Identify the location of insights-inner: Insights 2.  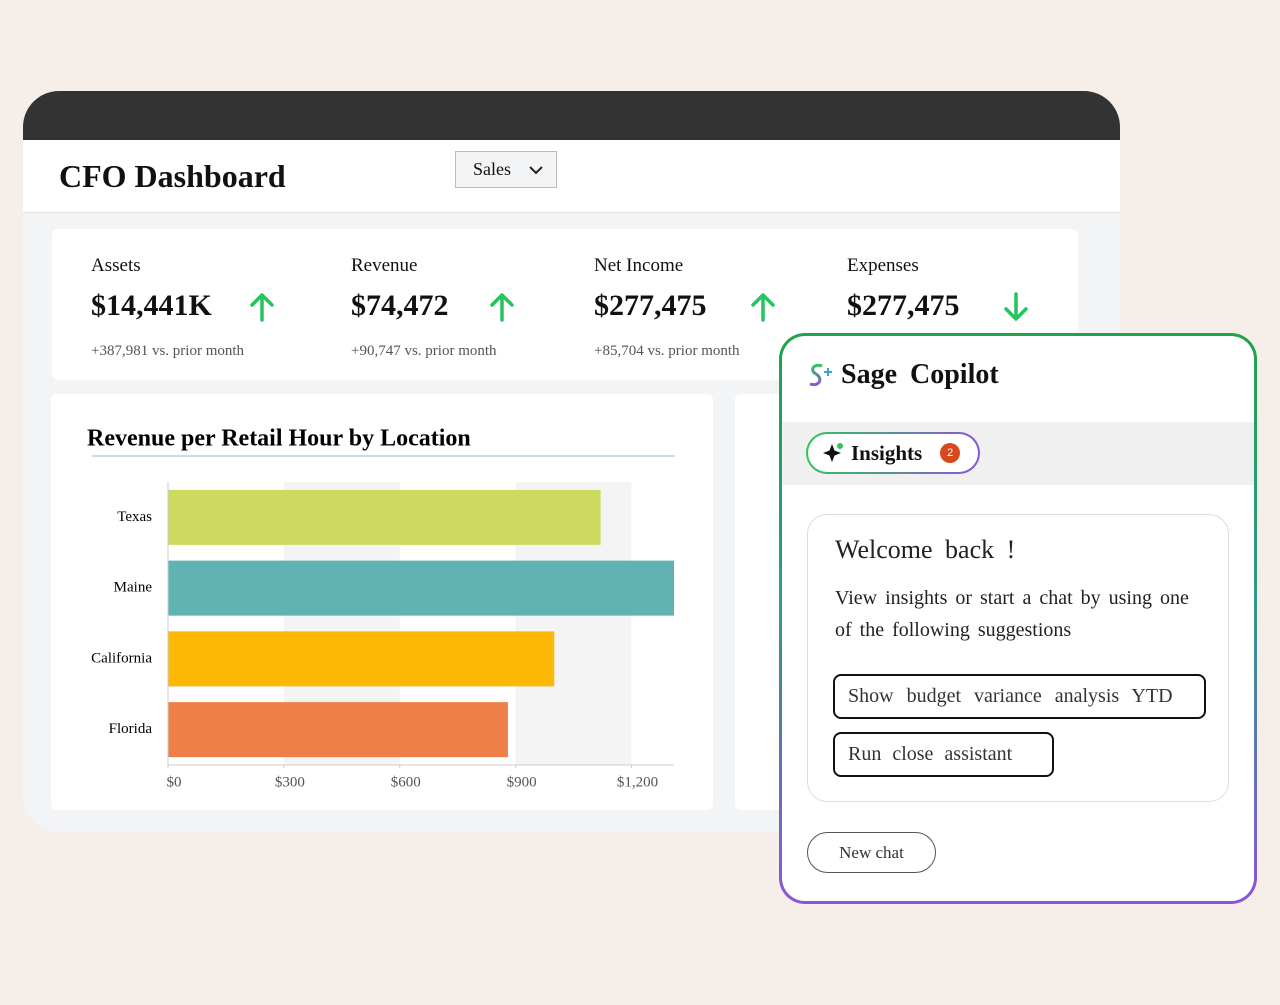
(893, 453).